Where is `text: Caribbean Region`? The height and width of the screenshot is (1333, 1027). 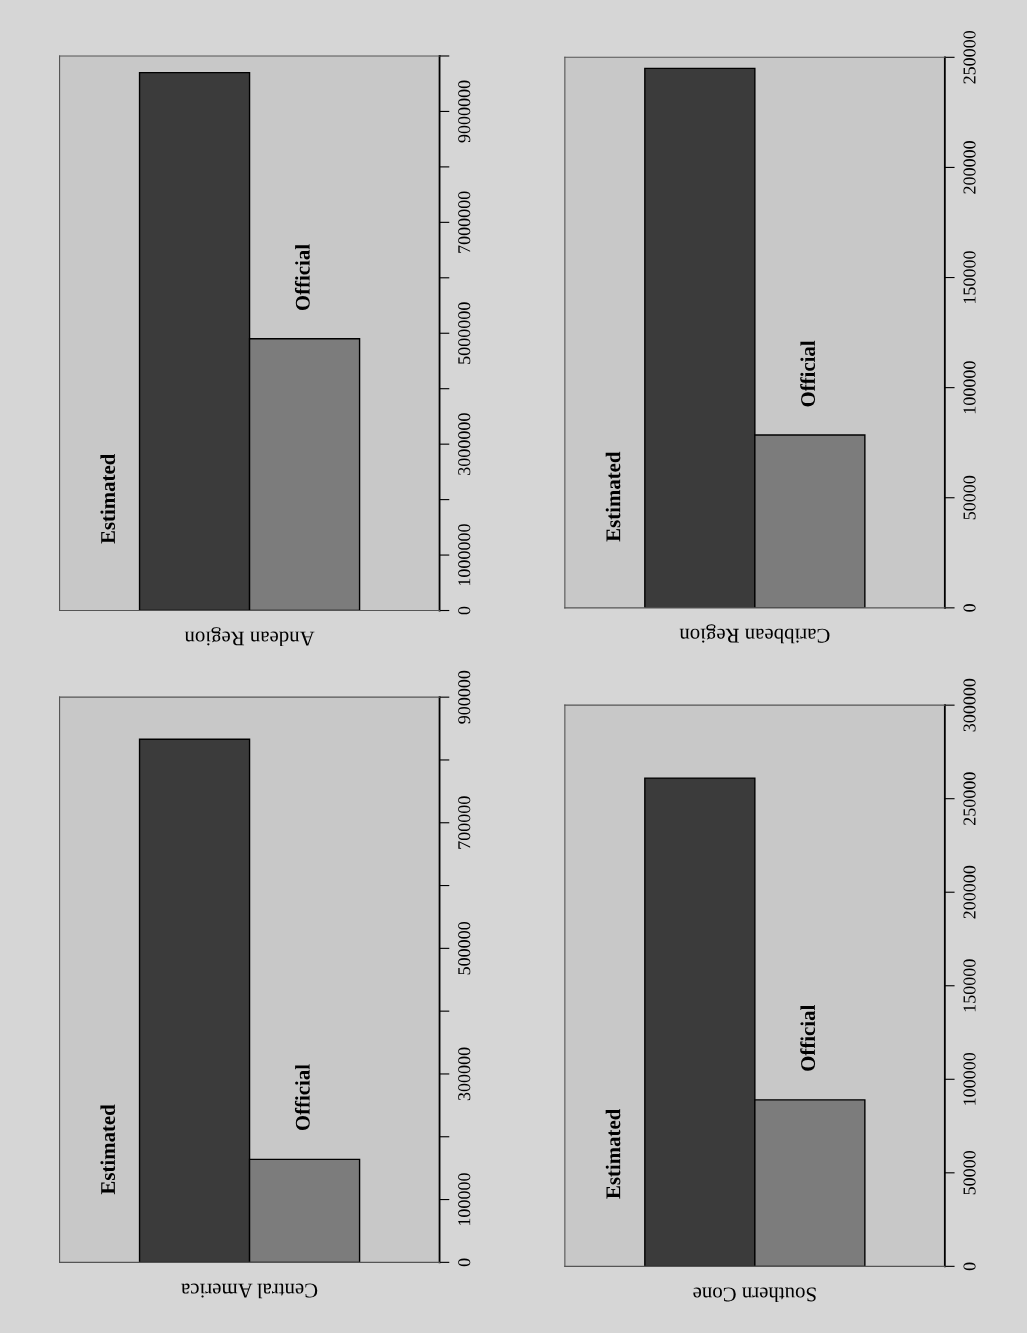
text: Caribbean Region is located at coordinates (754, 634).